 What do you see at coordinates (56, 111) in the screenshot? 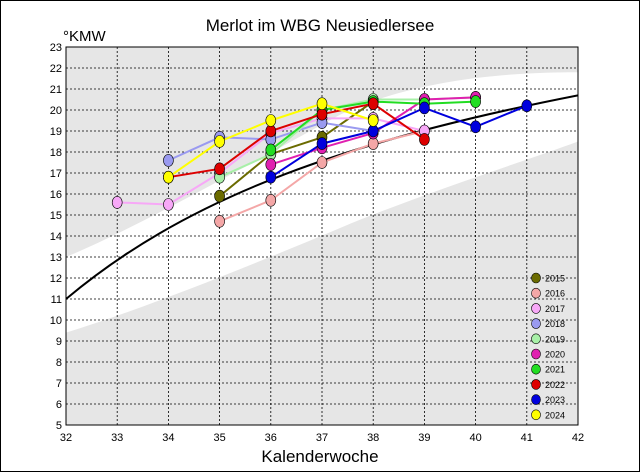
I see `y-tick-label: 20` at bounding box center [56, 111].